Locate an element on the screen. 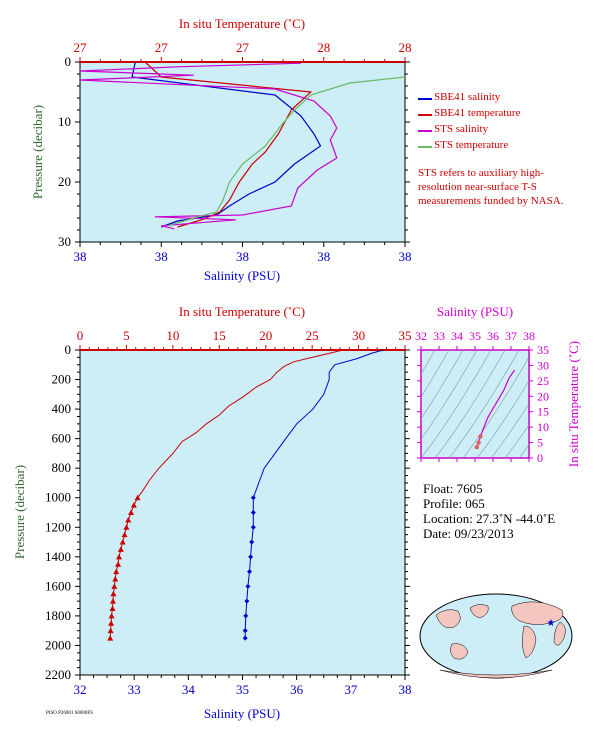  inset-ts-line is located at coordinates (496, 408).